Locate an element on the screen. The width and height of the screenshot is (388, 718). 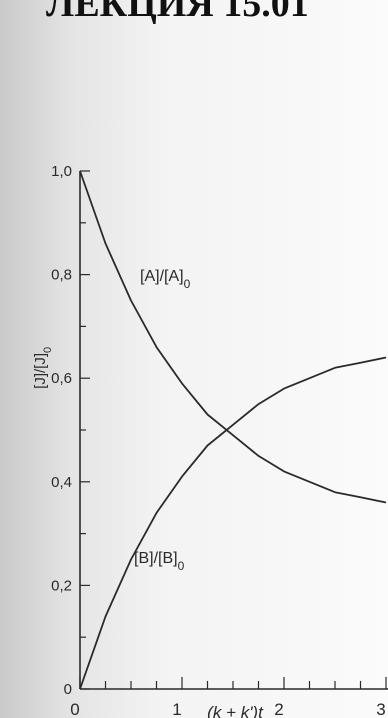
y-tick-label: 0,8 is located at coordinates (61, 275).